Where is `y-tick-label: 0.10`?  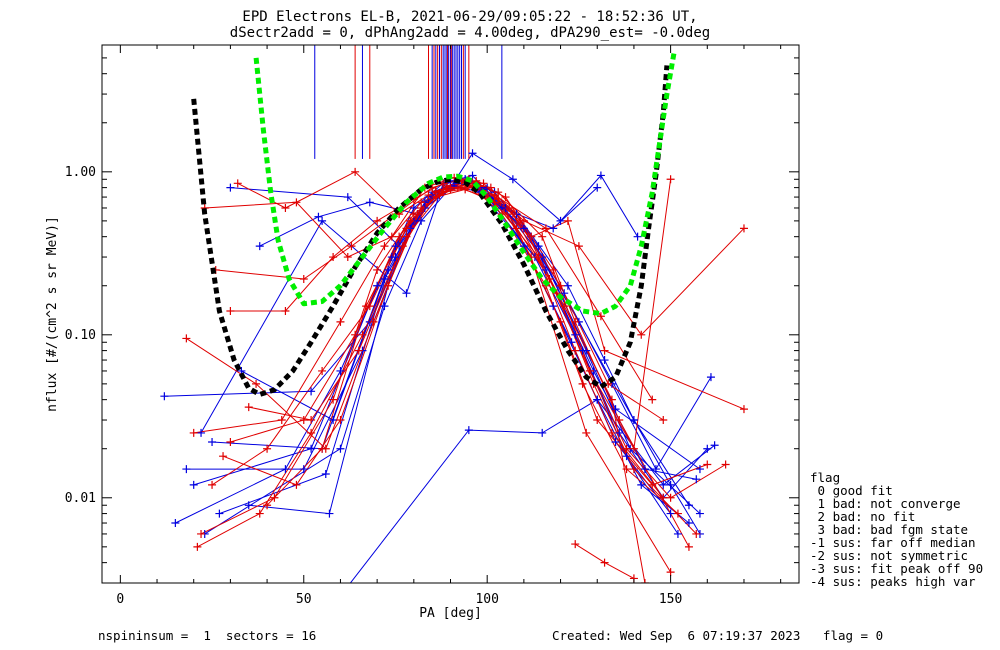
y-tick-label: 0.10 is located at coordinates (80, 335).